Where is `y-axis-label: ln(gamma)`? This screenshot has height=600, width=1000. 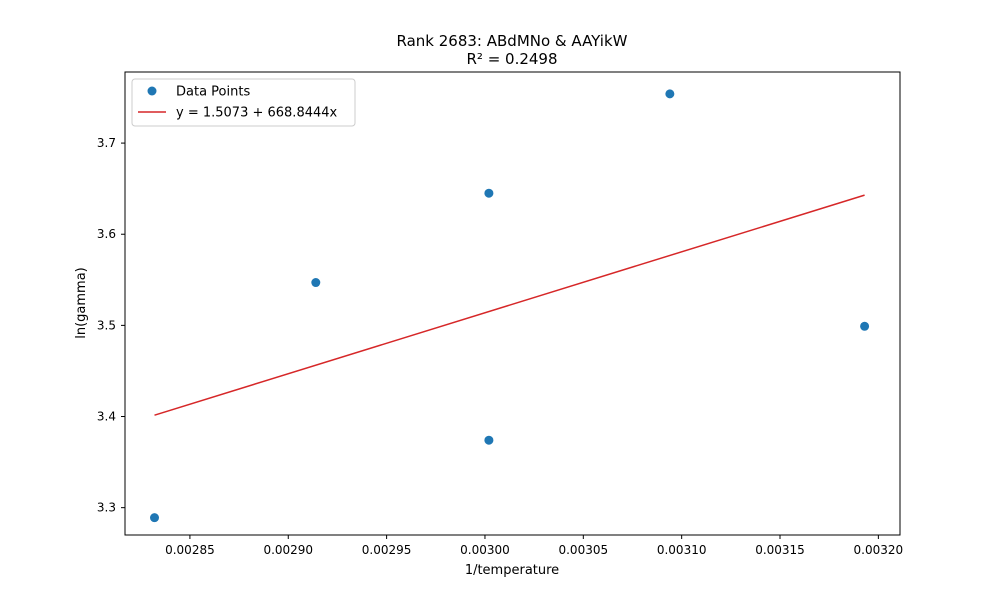 y-axis-label: ln(gamma) is located at coordinates (81, 303).